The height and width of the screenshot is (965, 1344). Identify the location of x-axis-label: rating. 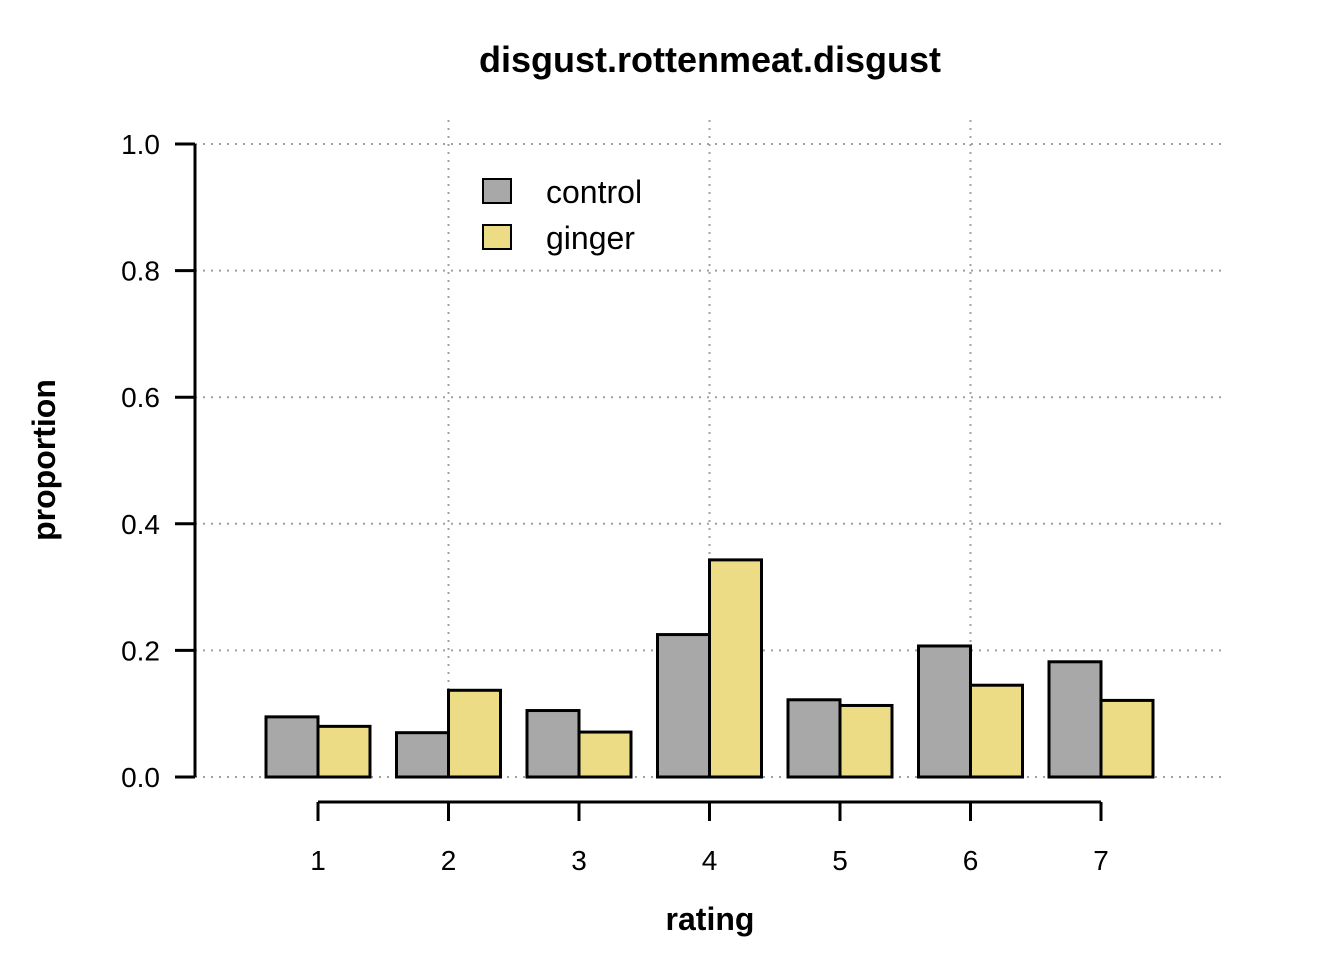
(710, 919).